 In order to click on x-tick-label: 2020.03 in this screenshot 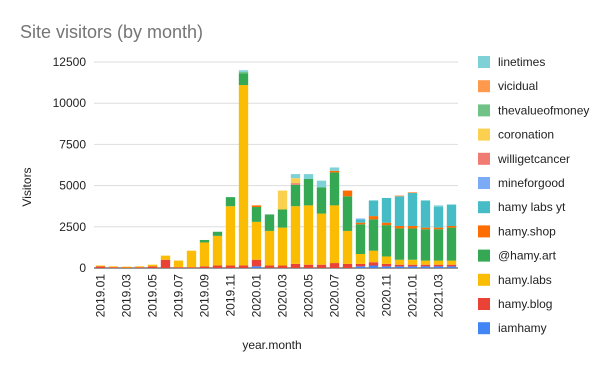, I will do `click(283, 296)`.